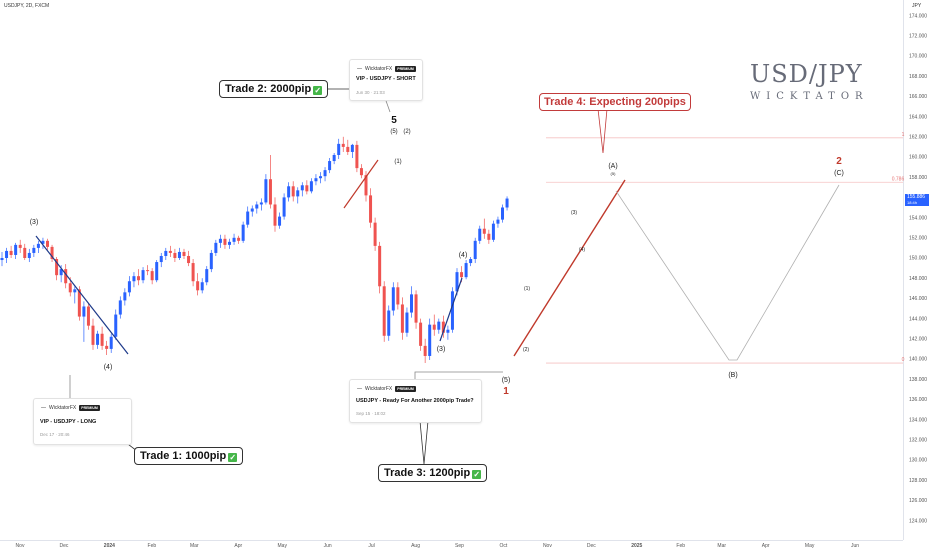 This screenshot has height=555, width=932. What do you see at coordinates (477, 474) in the screenshot?
I see `check-icon: ✓` at bounding box center [477, 474].